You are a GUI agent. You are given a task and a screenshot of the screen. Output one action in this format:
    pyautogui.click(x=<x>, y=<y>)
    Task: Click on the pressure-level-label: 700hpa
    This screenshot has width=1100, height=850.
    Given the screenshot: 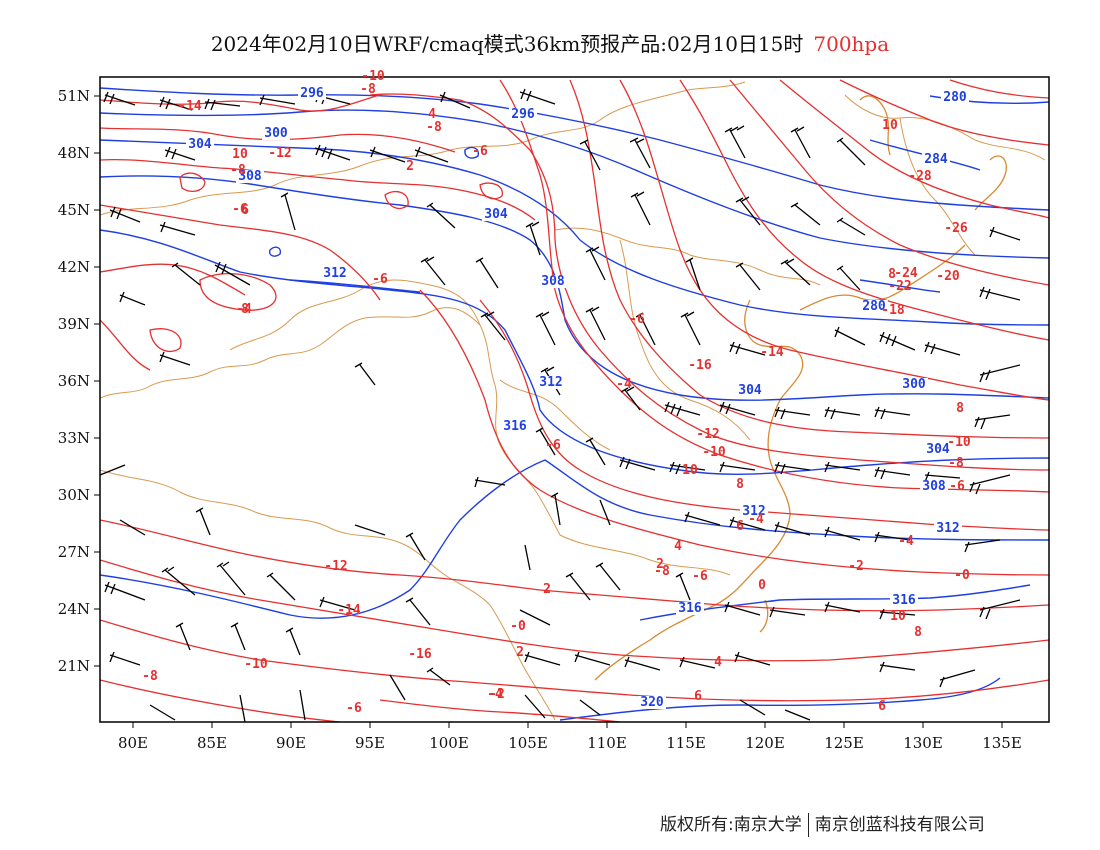 What is the action you would take?
    pyautogui.click(x=851, y=44)
    